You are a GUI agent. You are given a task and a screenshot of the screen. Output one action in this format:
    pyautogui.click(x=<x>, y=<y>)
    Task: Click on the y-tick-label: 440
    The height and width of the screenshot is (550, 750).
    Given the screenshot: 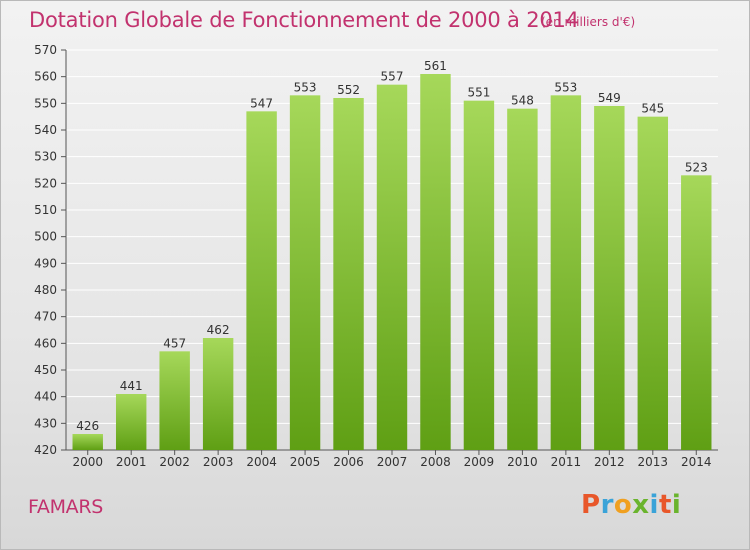 What is the action you would take?
    pyautogui.click(x=45, y=397)
    